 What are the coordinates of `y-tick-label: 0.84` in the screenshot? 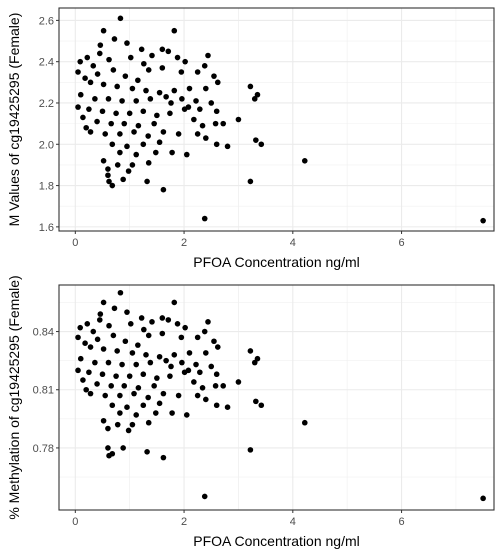 It's located at (43, 333).